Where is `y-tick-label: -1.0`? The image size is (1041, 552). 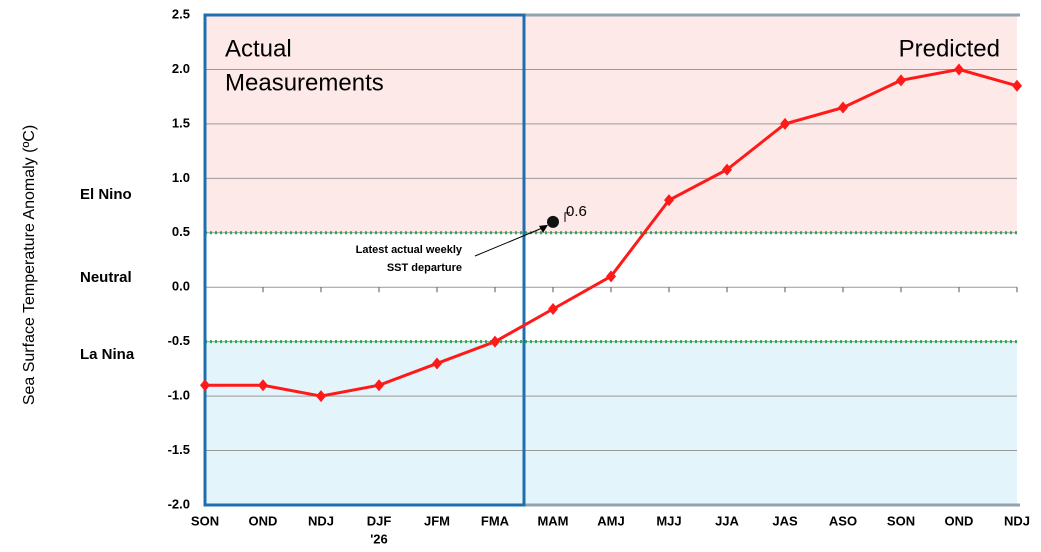 y-tick-label: -1.0 is located at coordinates (179, 395).